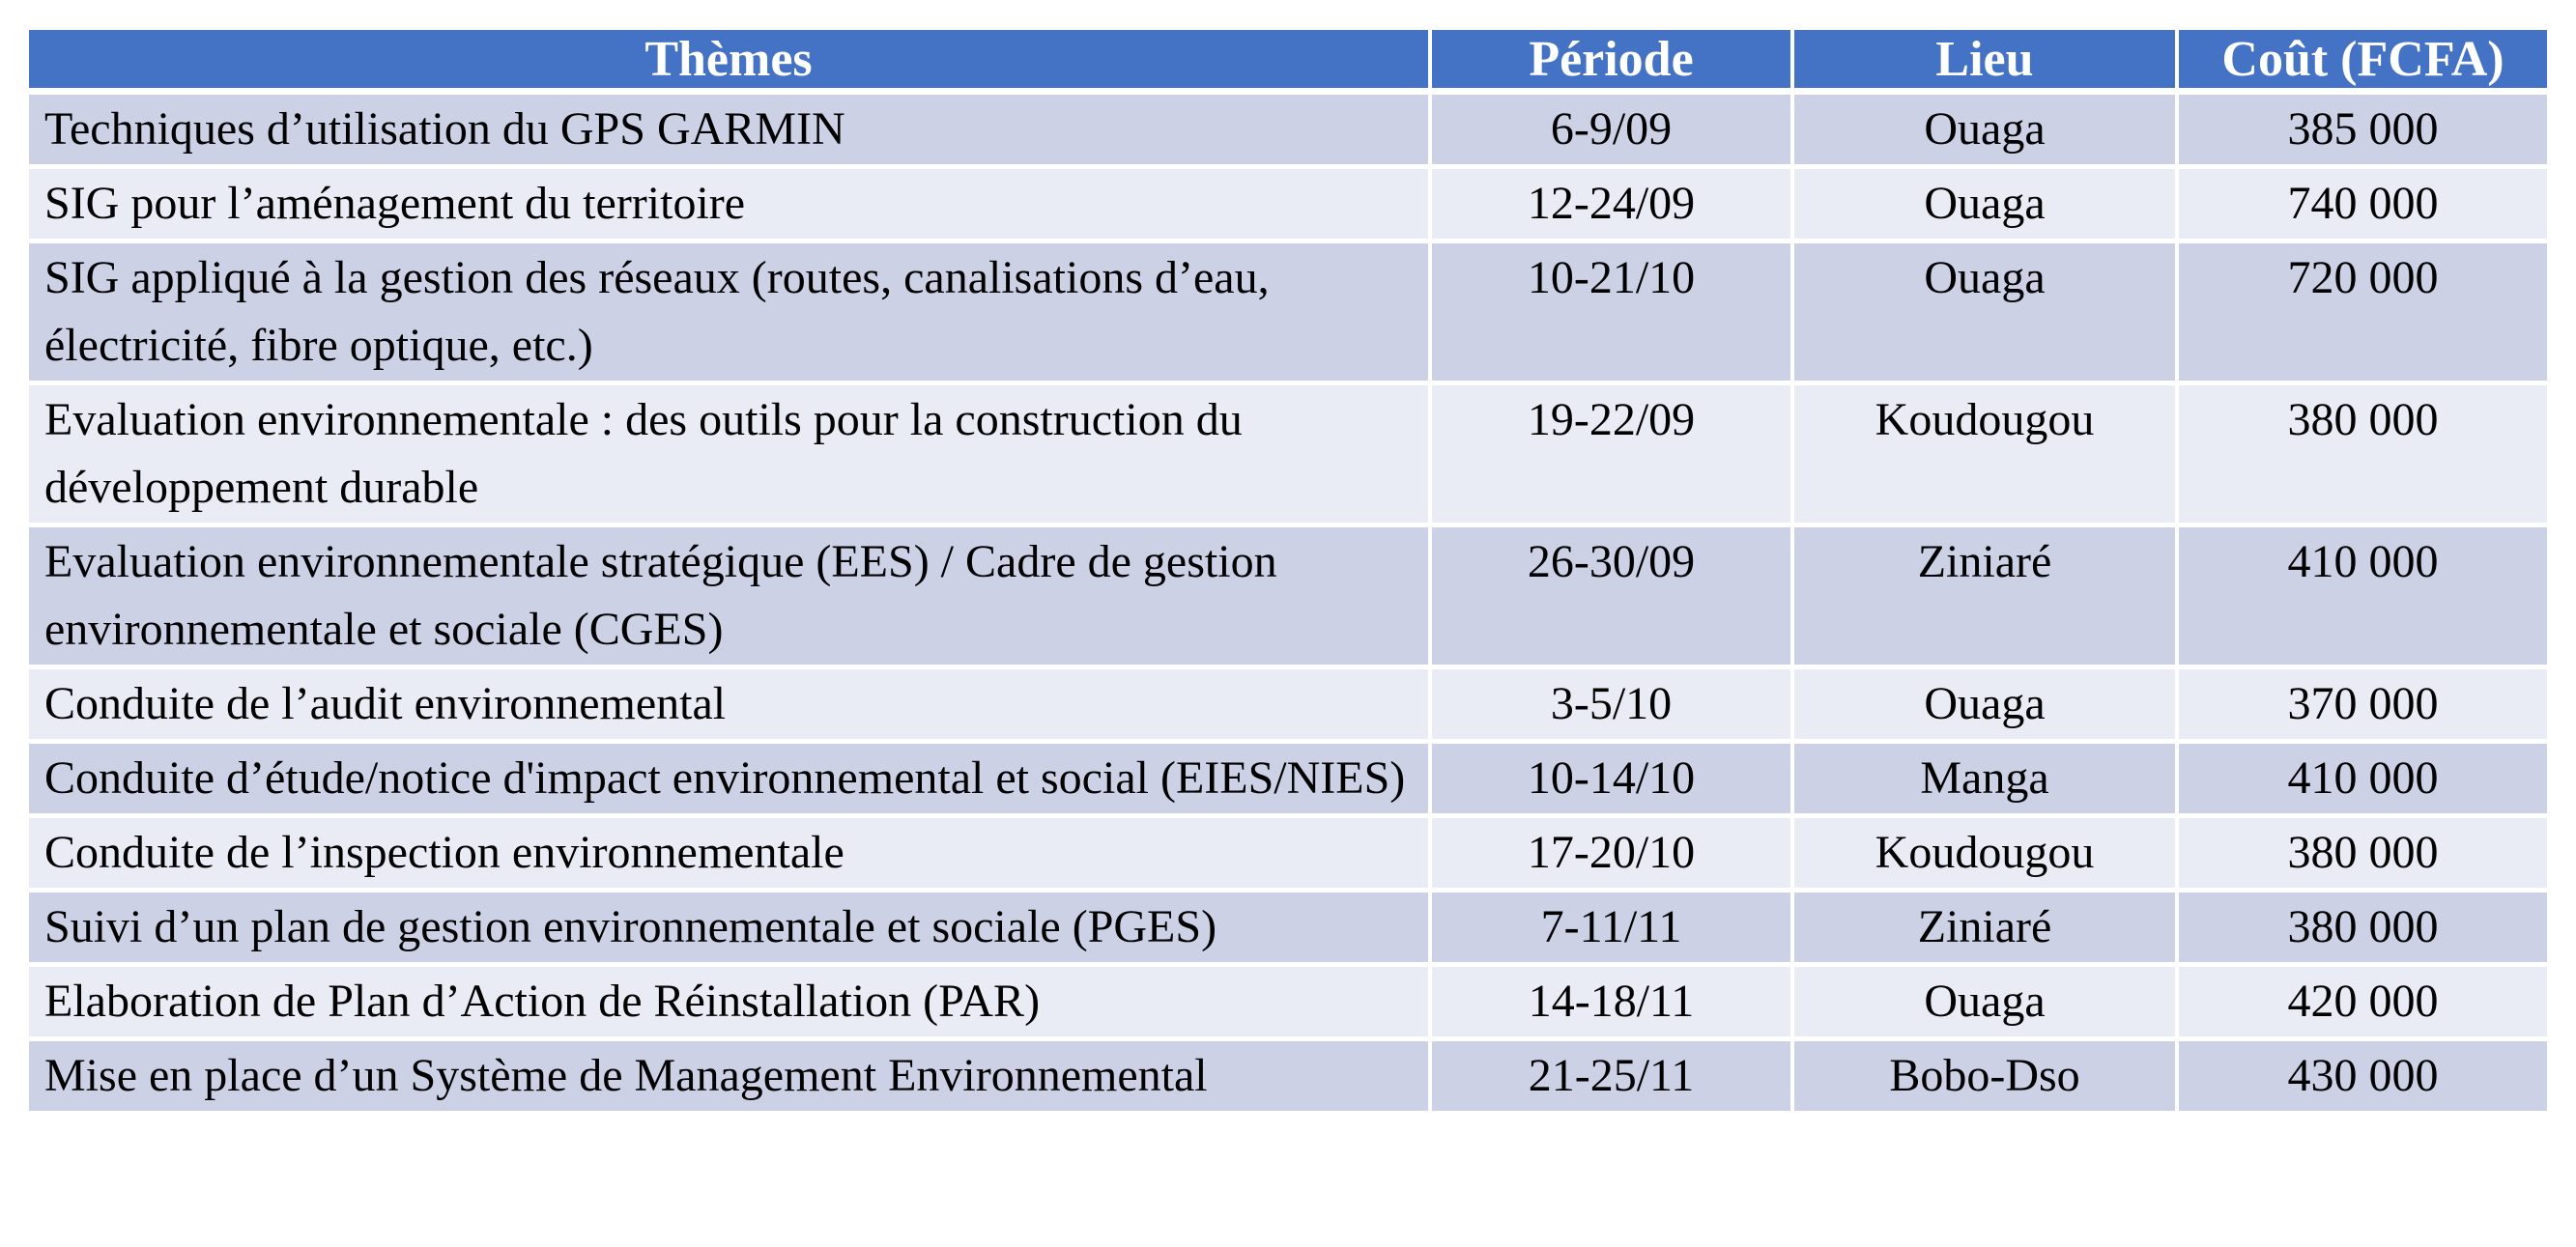  What do you see at coordinates (1613, 1076) in the screenshot?
I see `cell-periode: 21-25/11` at bounding box center [1613, 1076].